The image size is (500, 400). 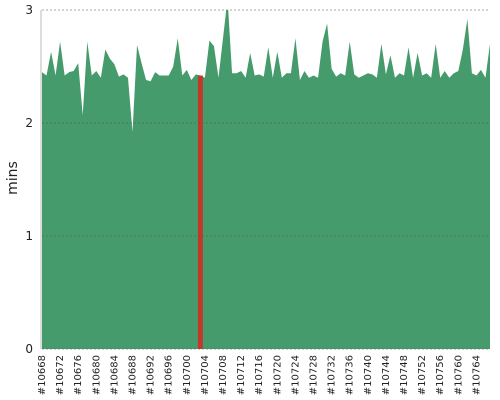 What do you see at coordinates (205, 375) in the screenshot?
I see `x-tick-label: #10704` at bounding box center [205, 375].